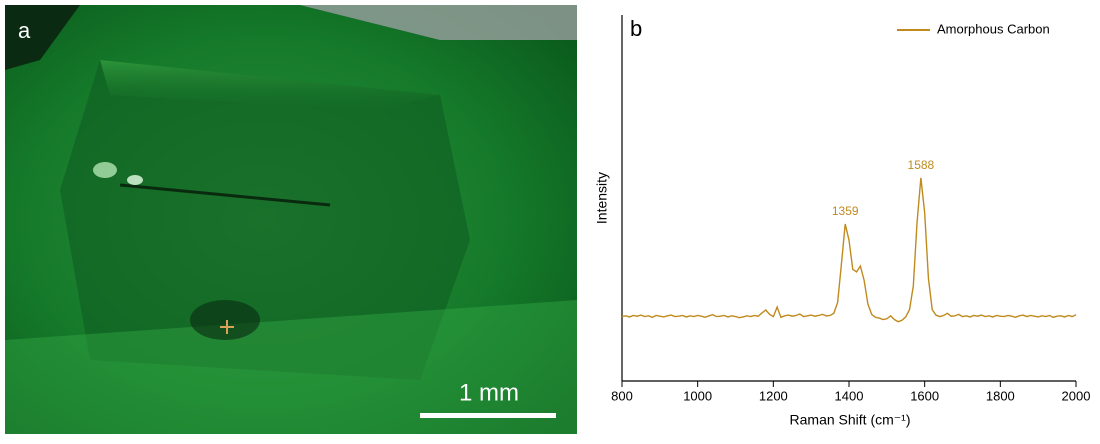 The width and height of the screenshot is (1100, 444). What do you see at coordinates (773, 395) in the screenshot?
I see `x-tick-label: 1200` at bounding box center [773, 395].